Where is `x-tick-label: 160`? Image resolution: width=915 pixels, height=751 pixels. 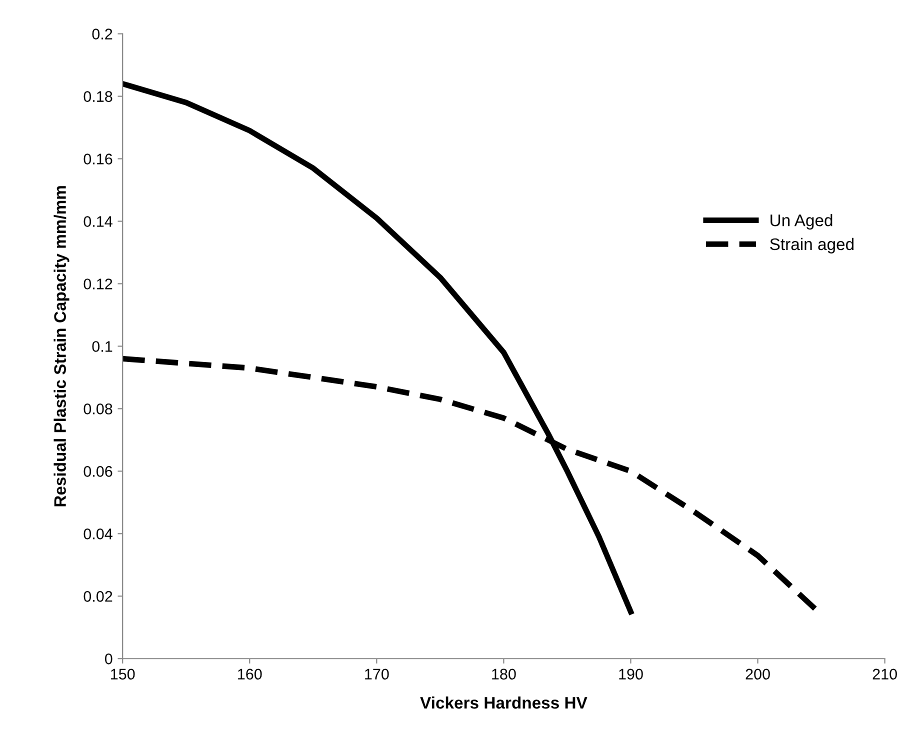 x-tick-label: 160 is located at coordinates (250, 674).